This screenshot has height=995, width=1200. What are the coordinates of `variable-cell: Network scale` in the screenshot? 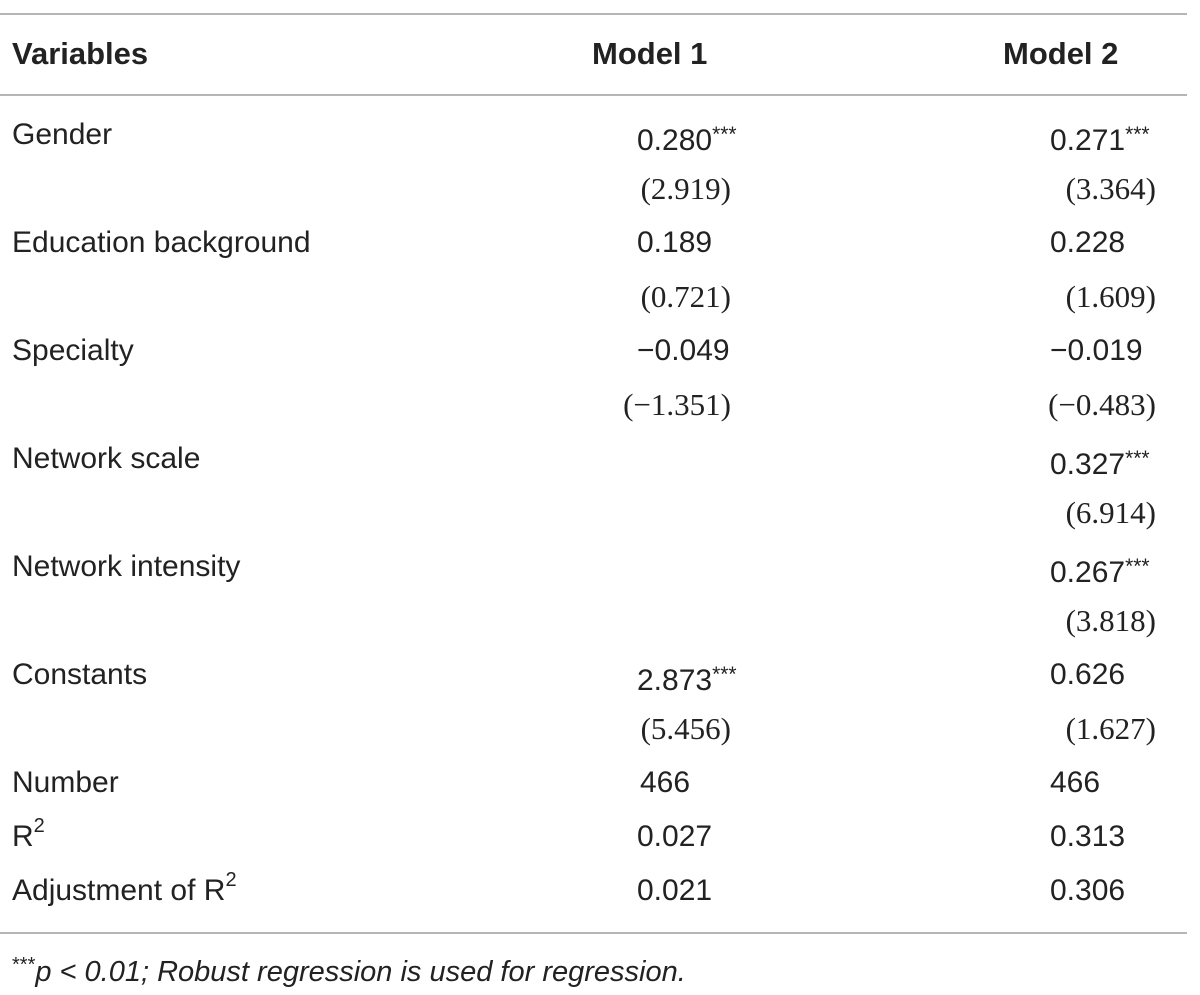 It's located at (106, 459).